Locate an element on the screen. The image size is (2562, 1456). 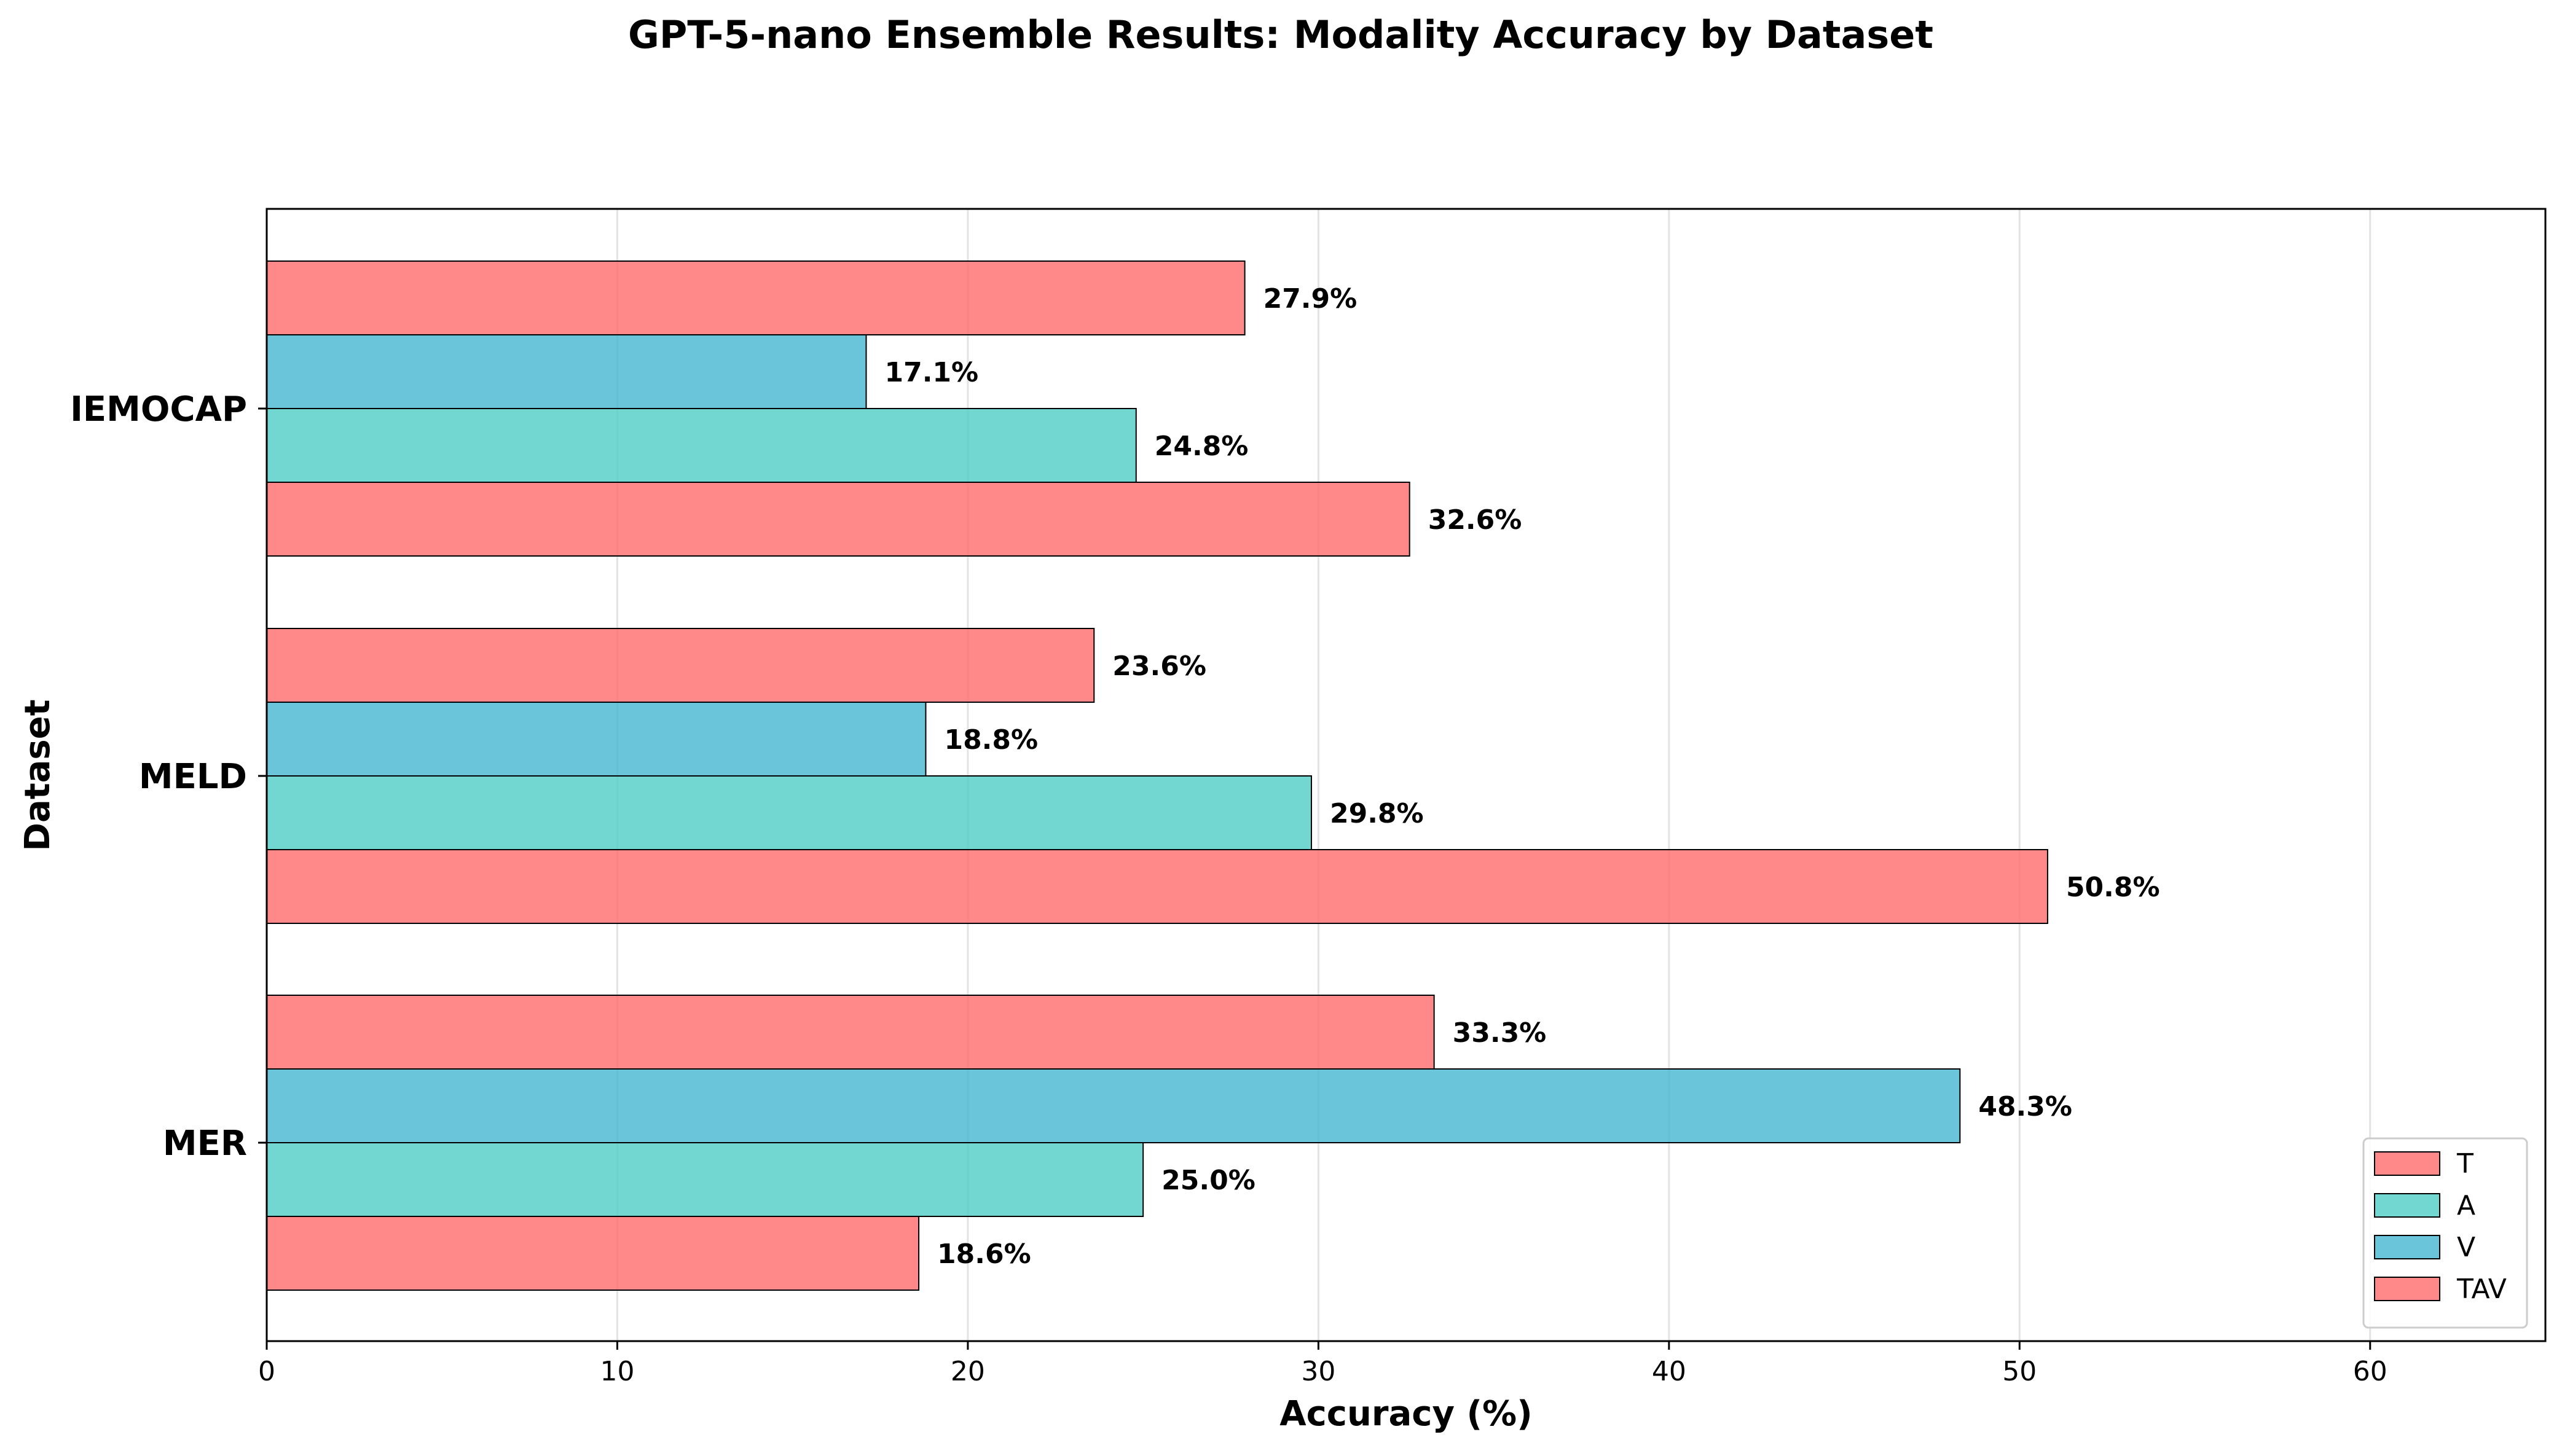
bar-value-label: 17.1% is located at coordinates (931, 372).